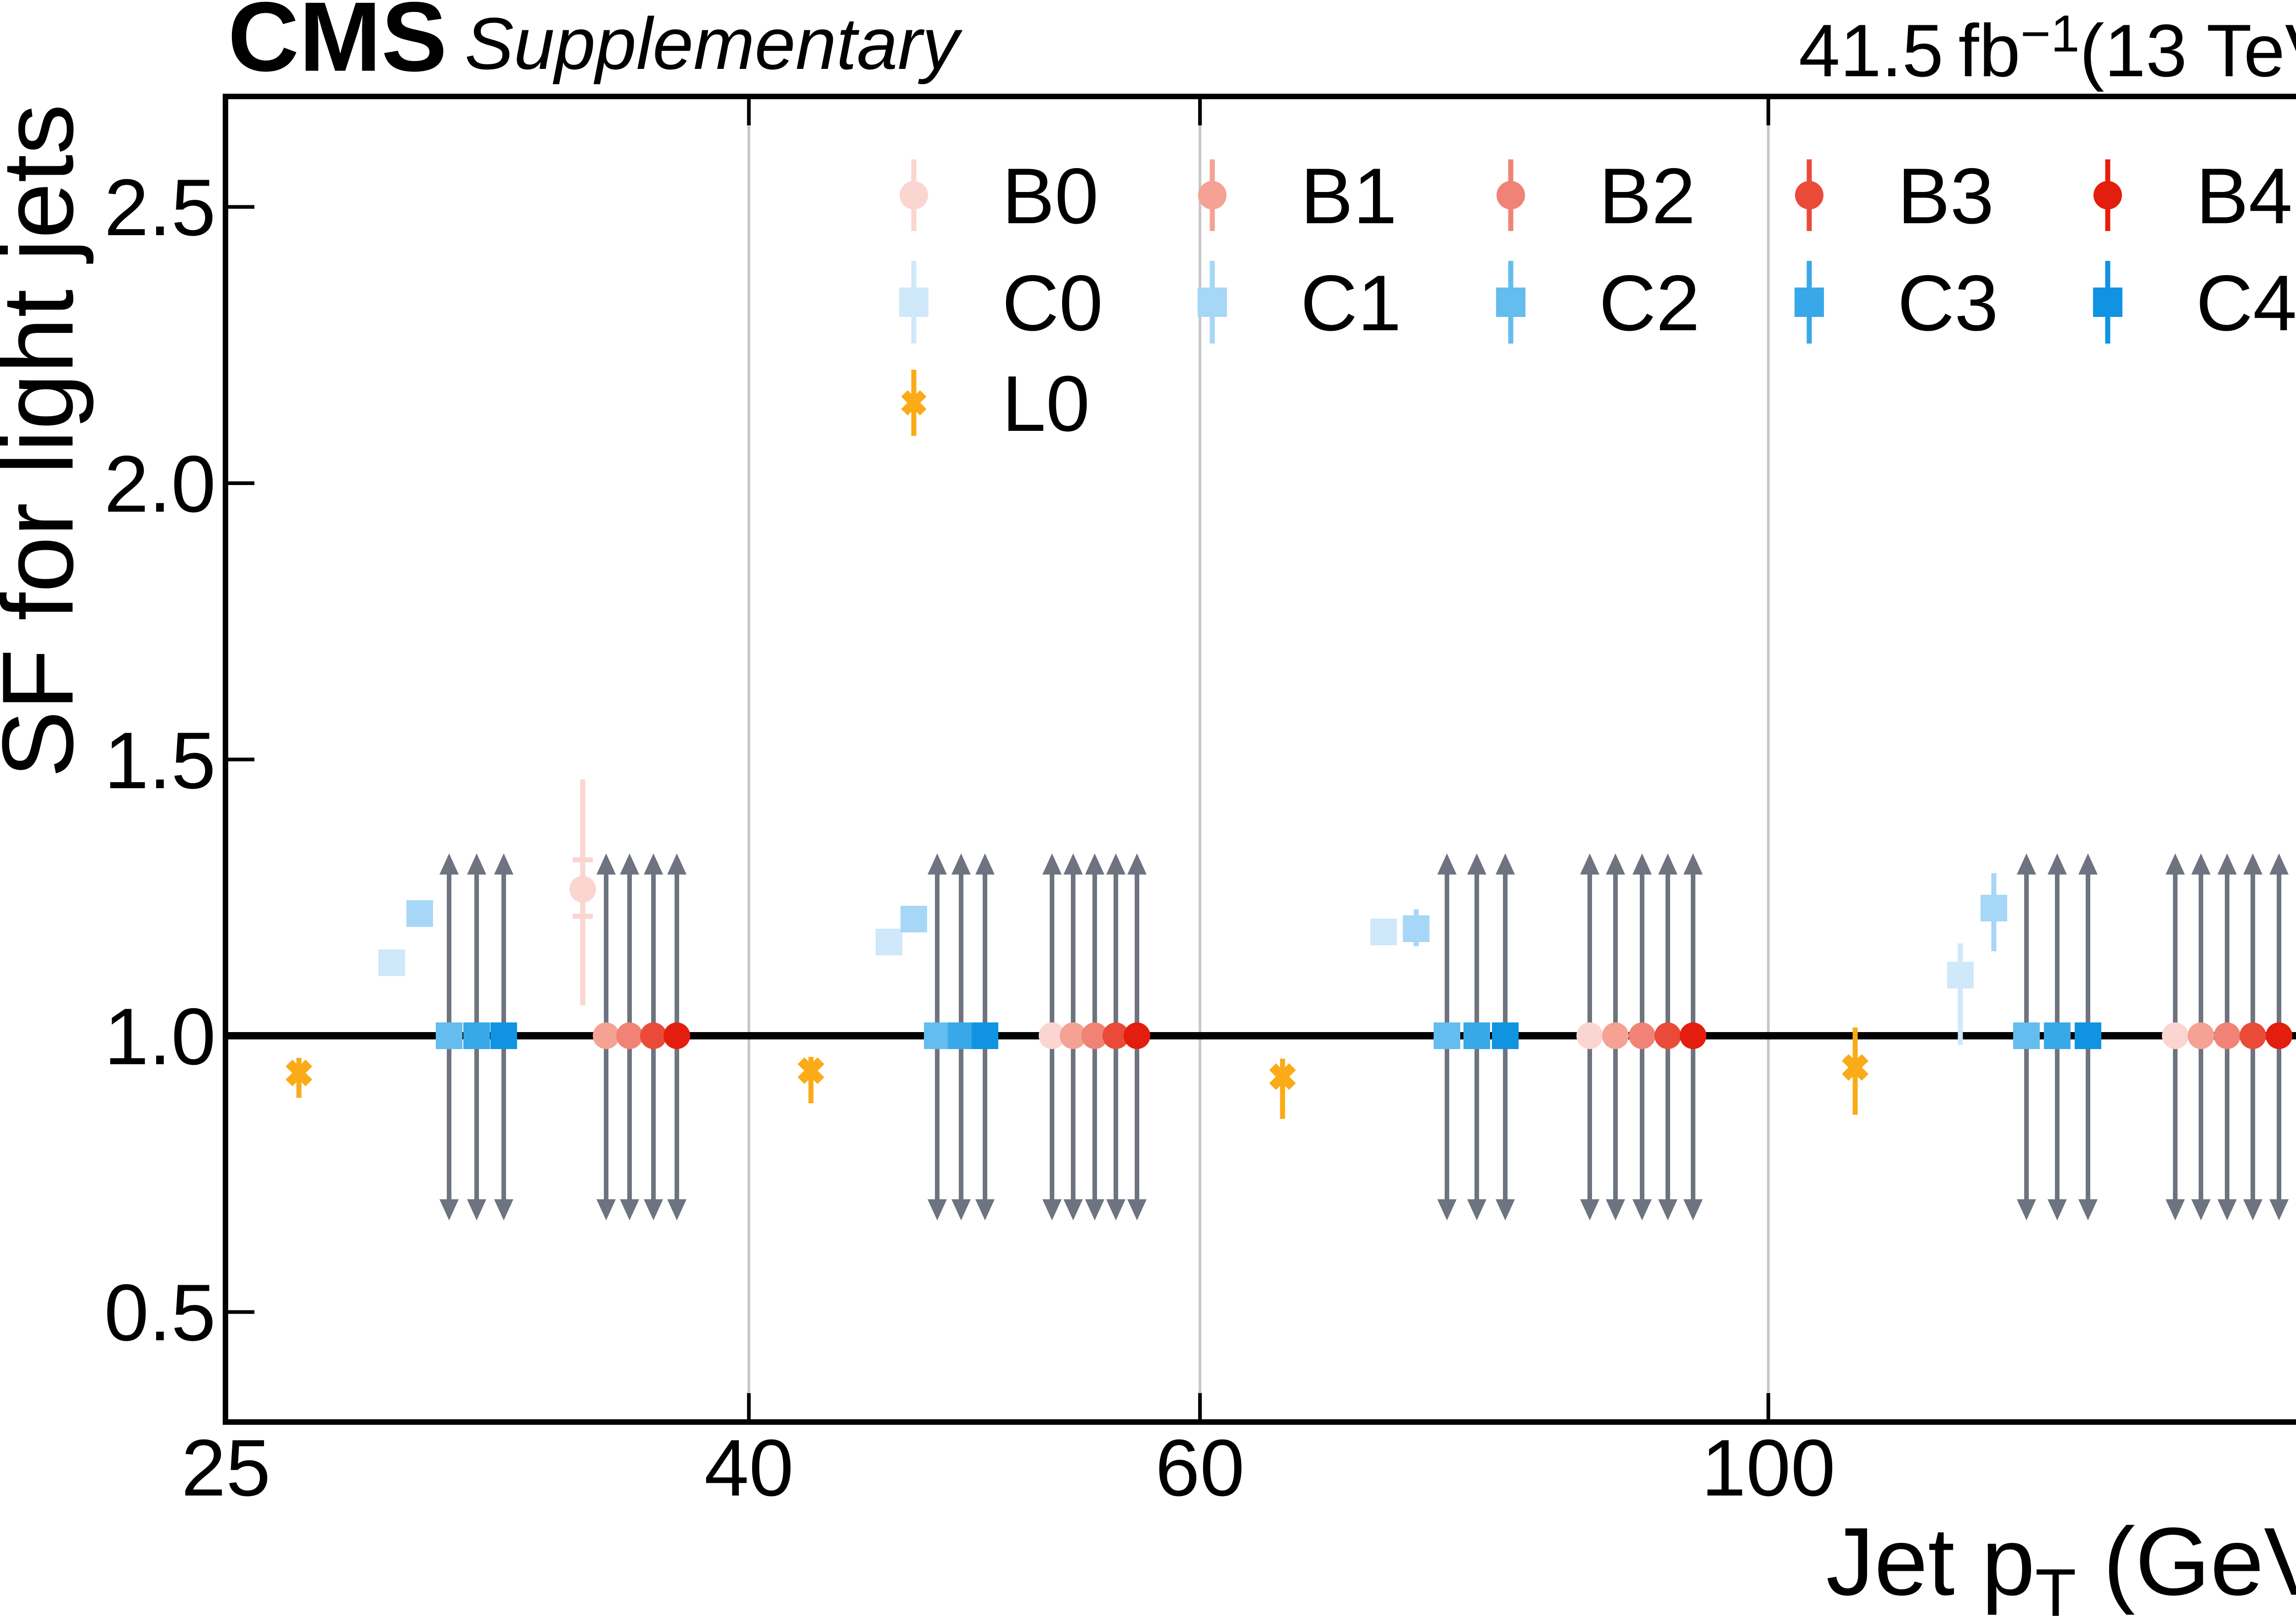 This screenshot has height=1620, width=2296. I want to click on svg-text: 2.5, so click(160, 208).